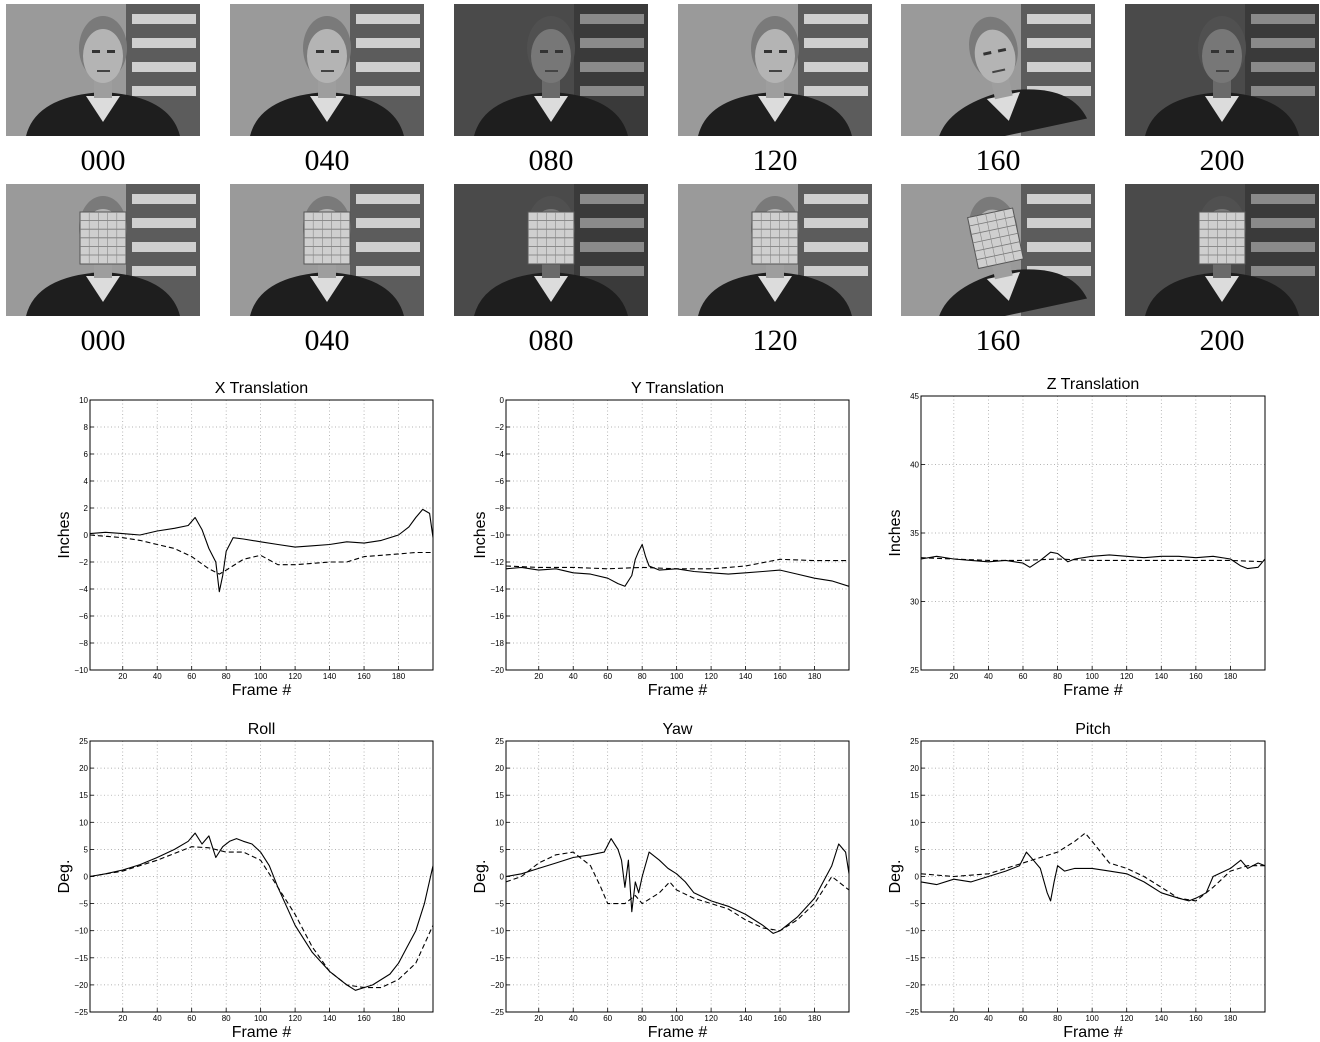 The height and width of the screenshot is (1042, 1320). What do you see at coordinates (677, 676) in the screenshot?
I see `x-tick-label: 100` at bounding box center [677, 676].